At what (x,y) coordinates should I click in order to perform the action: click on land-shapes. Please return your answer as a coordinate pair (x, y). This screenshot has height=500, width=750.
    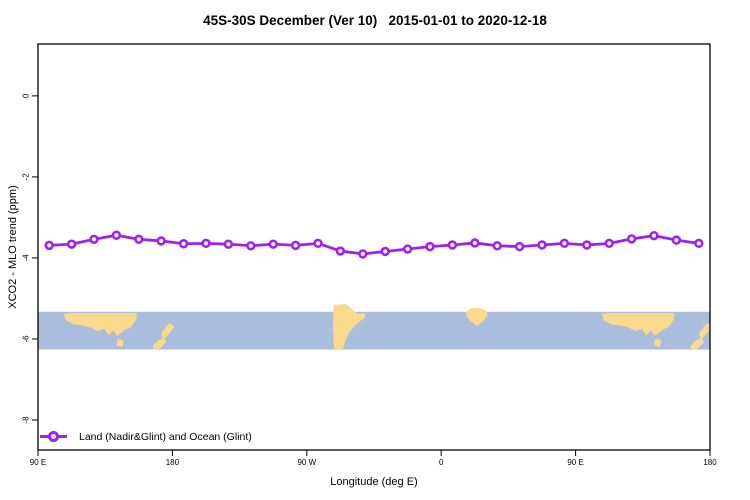
    Looking at the image, I should click on (276, 327).